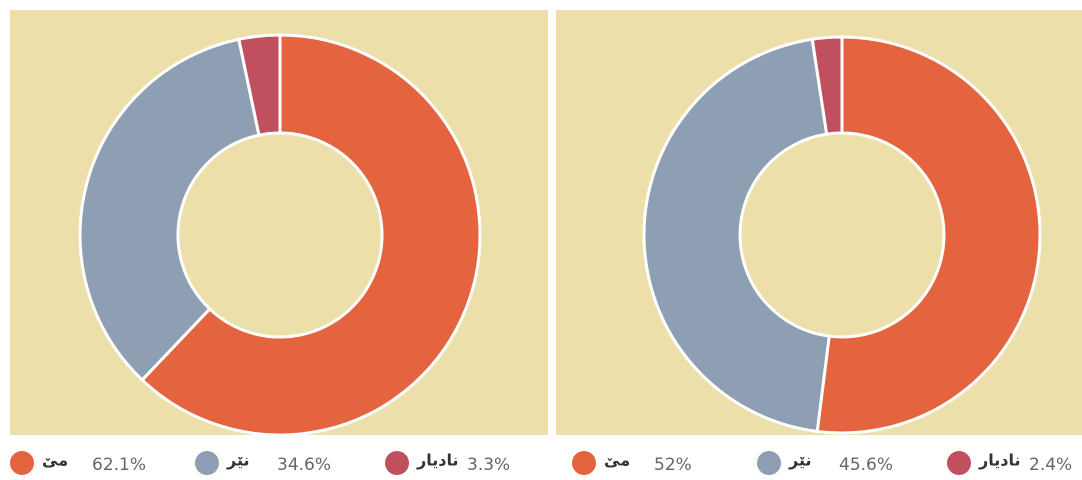 This screenshot has height=480, width=1082. I want to click on value-label: 52%, so click(673, 465).